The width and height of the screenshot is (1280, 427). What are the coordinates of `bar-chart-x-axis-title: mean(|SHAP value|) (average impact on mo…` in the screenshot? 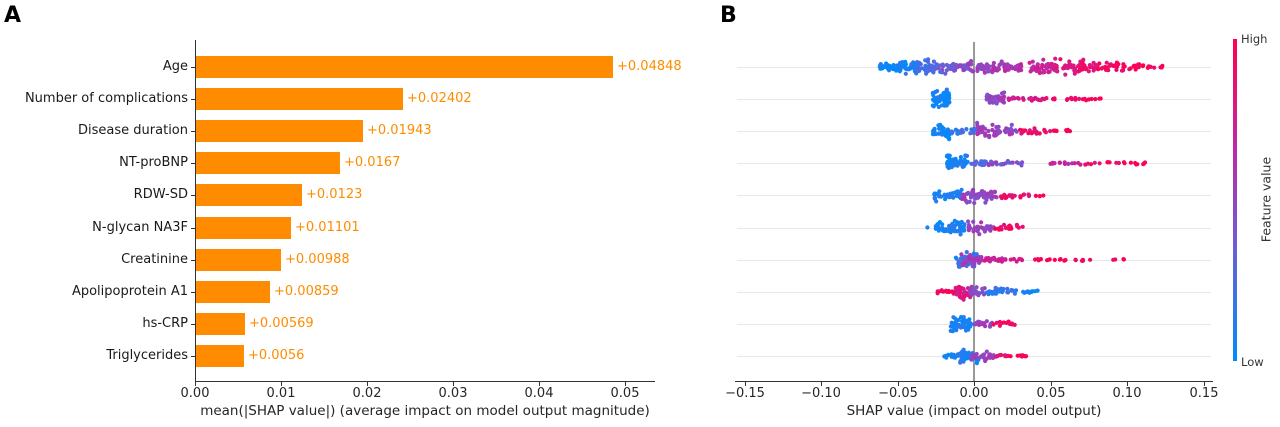 It's located at (425, 411).